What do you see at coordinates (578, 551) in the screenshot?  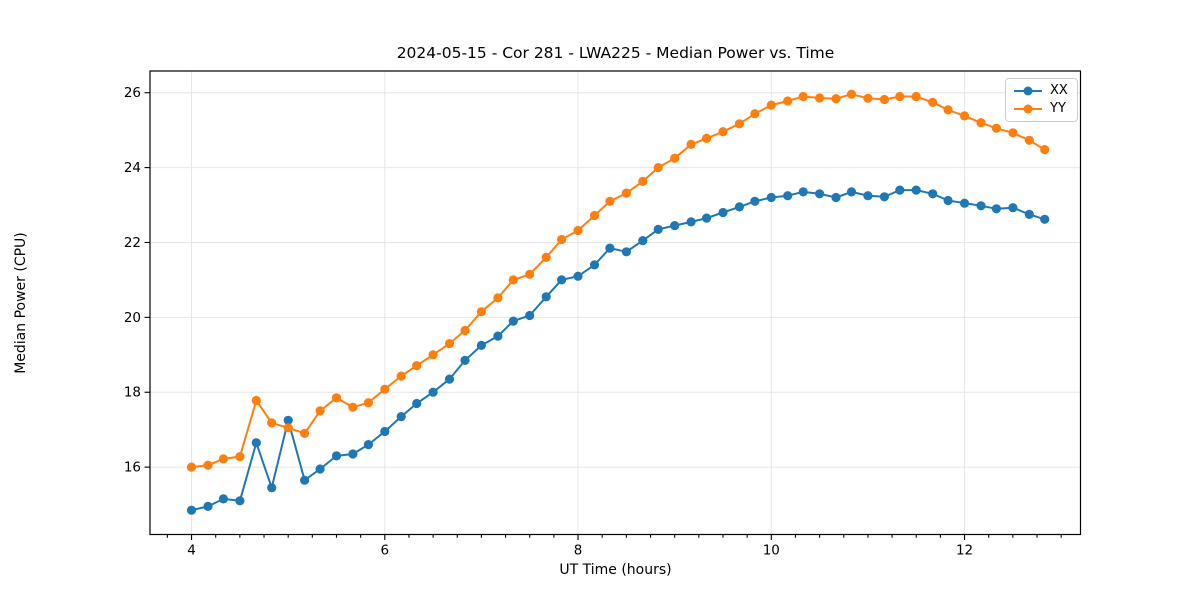 I see `x-tick-label: 8` at bounding box center [578, 551].